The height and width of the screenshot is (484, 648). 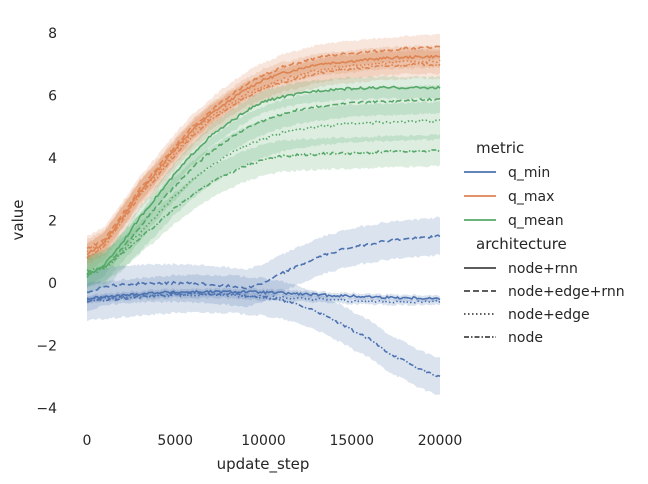 I want to click on x-tick-label: 15000, so click(x=351, y=441).